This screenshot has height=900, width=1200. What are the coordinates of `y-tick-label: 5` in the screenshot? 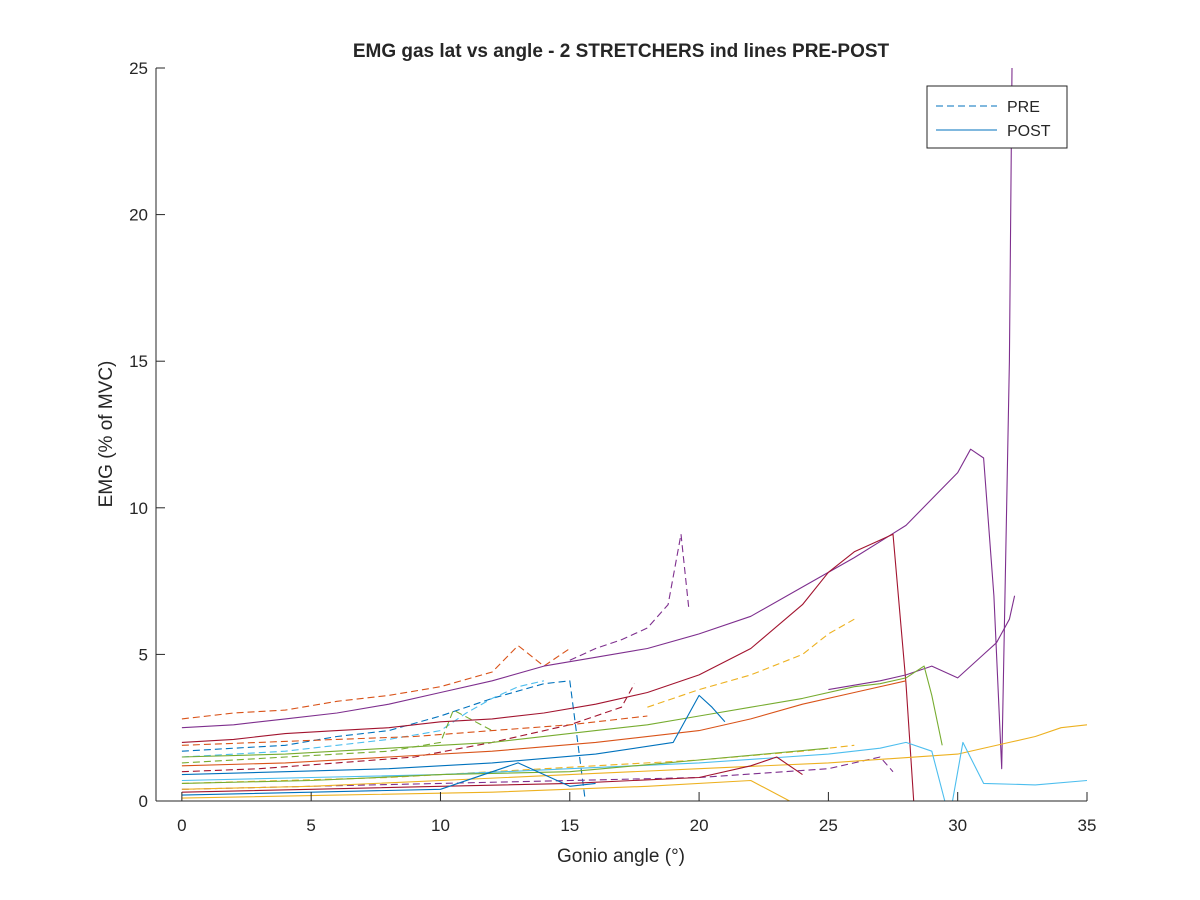 It's located at (143, 654).